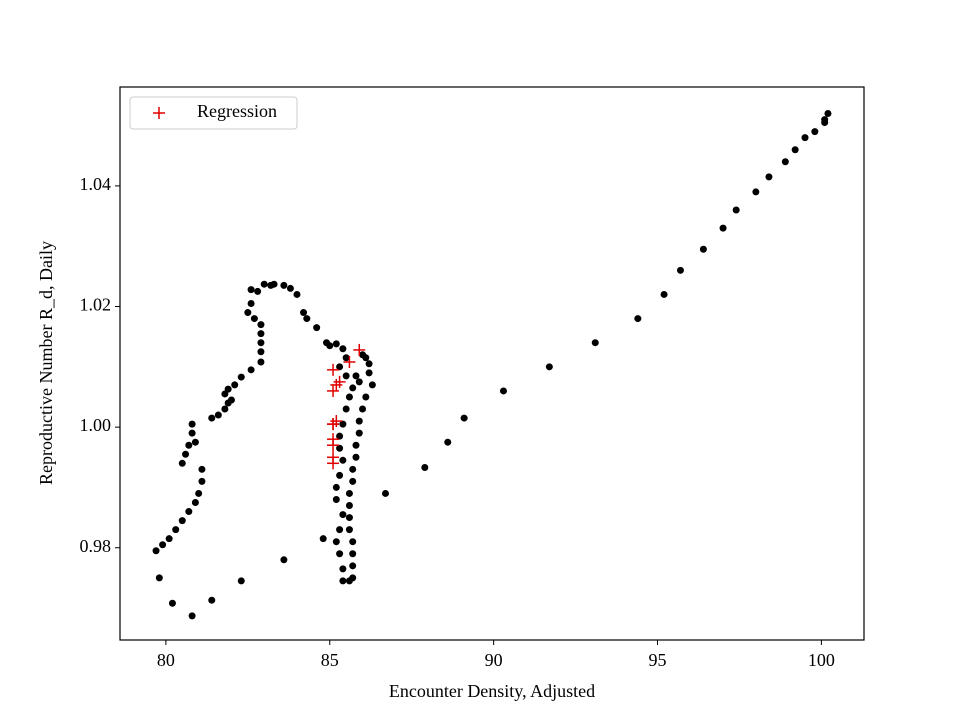 This screenshot has width=960, height=720. I want to click on y-tick-label: 1.02, so click(96, 305).